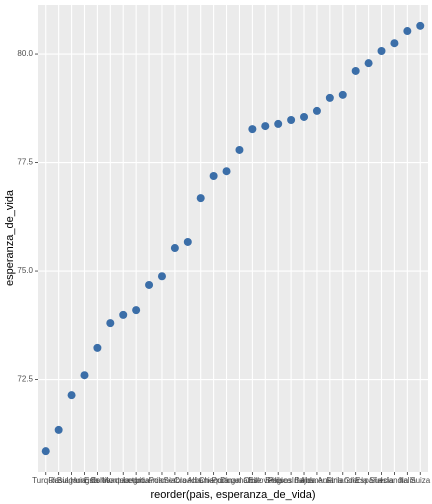 The image size is (432, 504). Describe the element at coordinates (356, 480) in the screenshot. I see `x-tick-label: Grecia` at that location.